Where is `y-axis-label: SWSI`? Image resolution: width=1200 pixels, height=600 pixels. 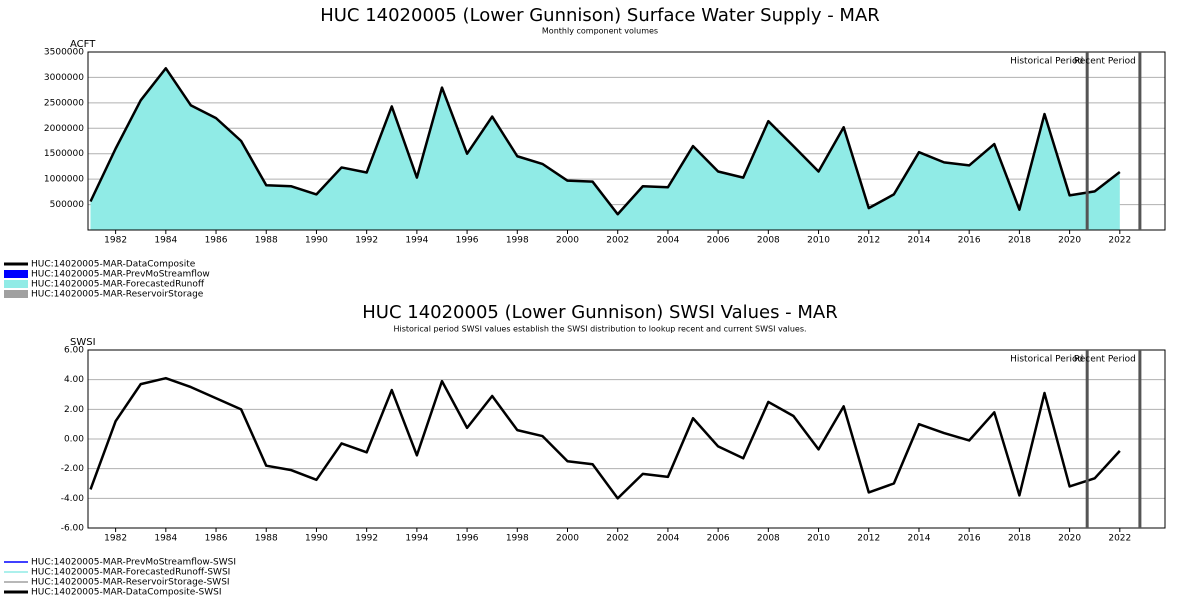
y-axis-label: SWSI is located at coordinates (83, 342).